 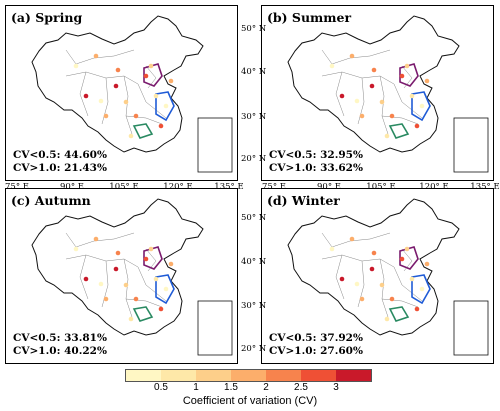 What do you see at coordinates (60, 338) in the screenshot?
I see `cv-low-stat: CV<0.5: 33.81%` at bounding box center [60, 338].